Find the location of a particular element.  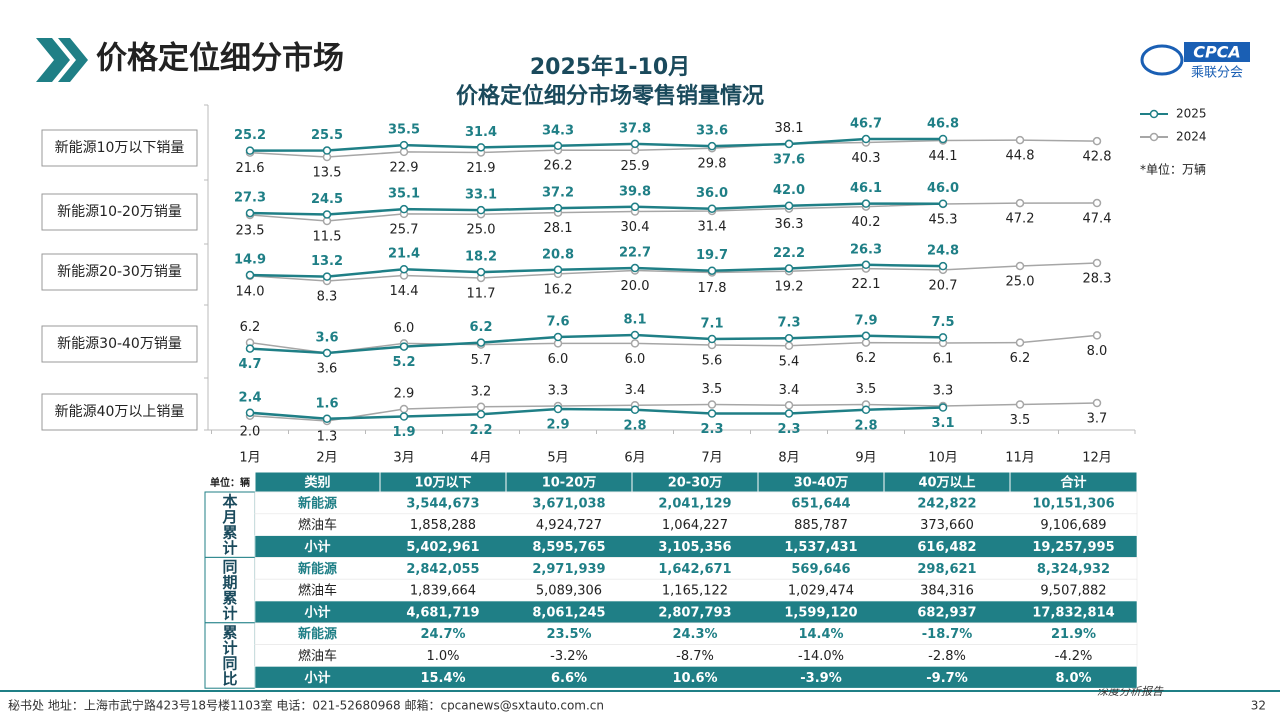

x-tick-label: 12月 is located at coordinates (1097, 458).